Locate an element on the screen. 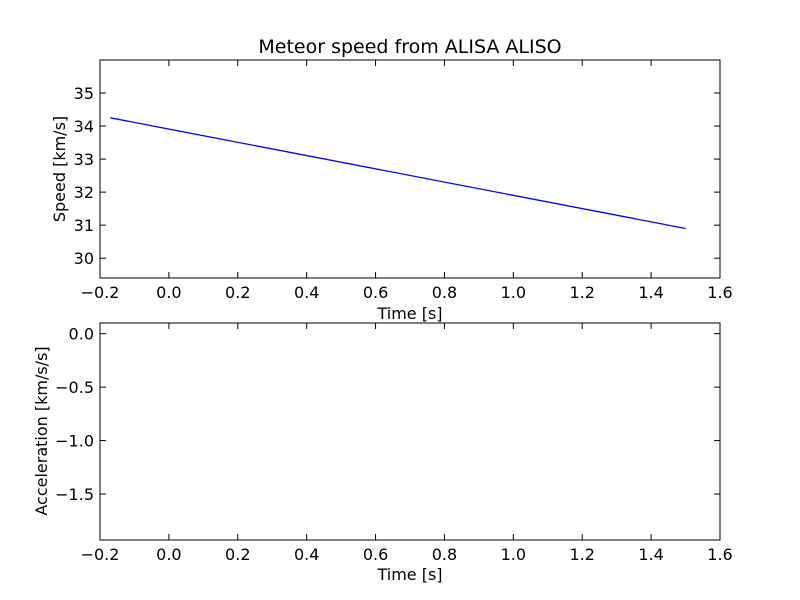 This screenshot has width=800, height=600. speed-y-tick-label: 33 is located at coordinates (84, 159).